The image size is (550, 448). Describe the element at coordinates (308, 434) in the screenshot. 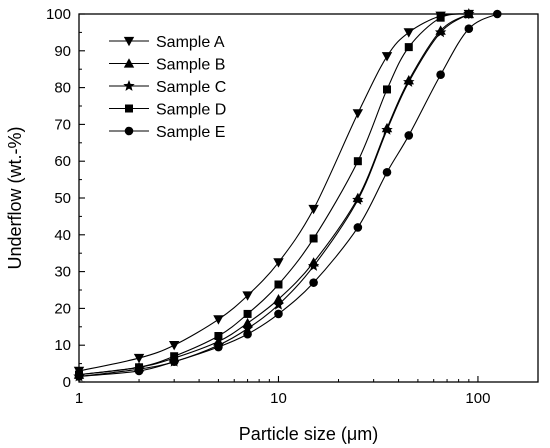

I see `x-axis-title: Particle size (μm)` at that location.